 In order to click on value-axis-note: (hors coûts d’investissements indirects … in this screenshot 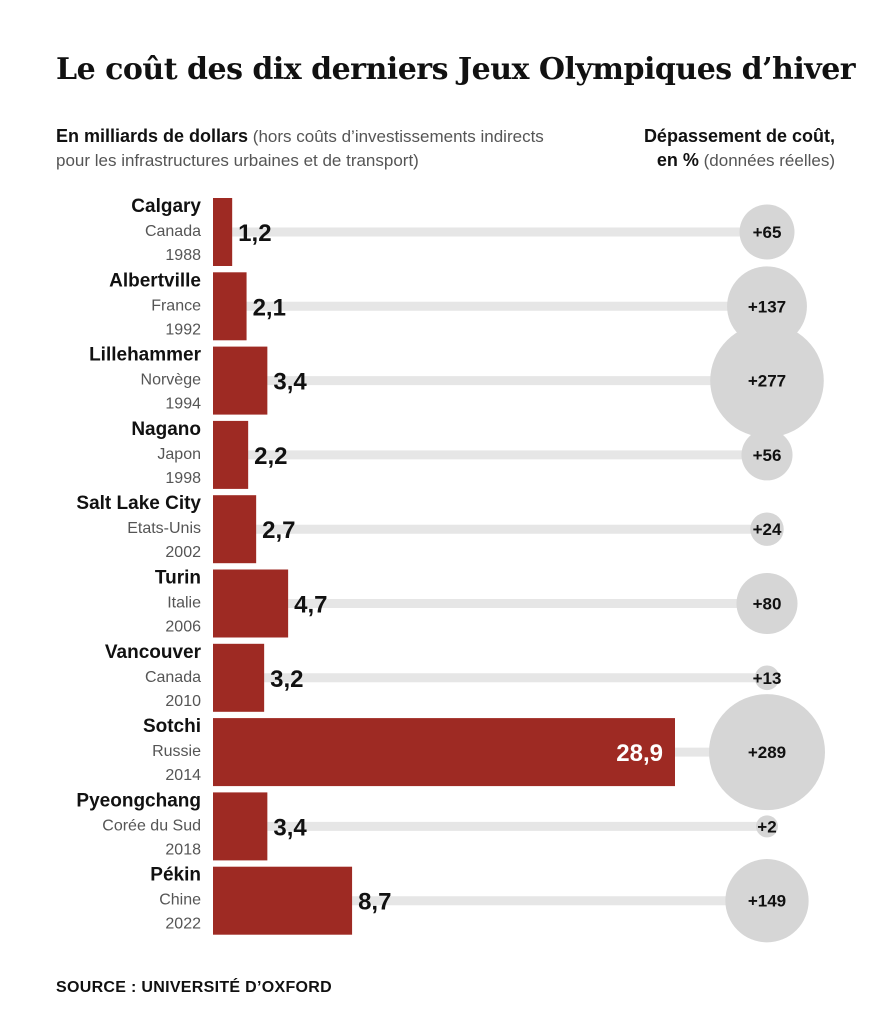, I will do `click(300, 148)`.